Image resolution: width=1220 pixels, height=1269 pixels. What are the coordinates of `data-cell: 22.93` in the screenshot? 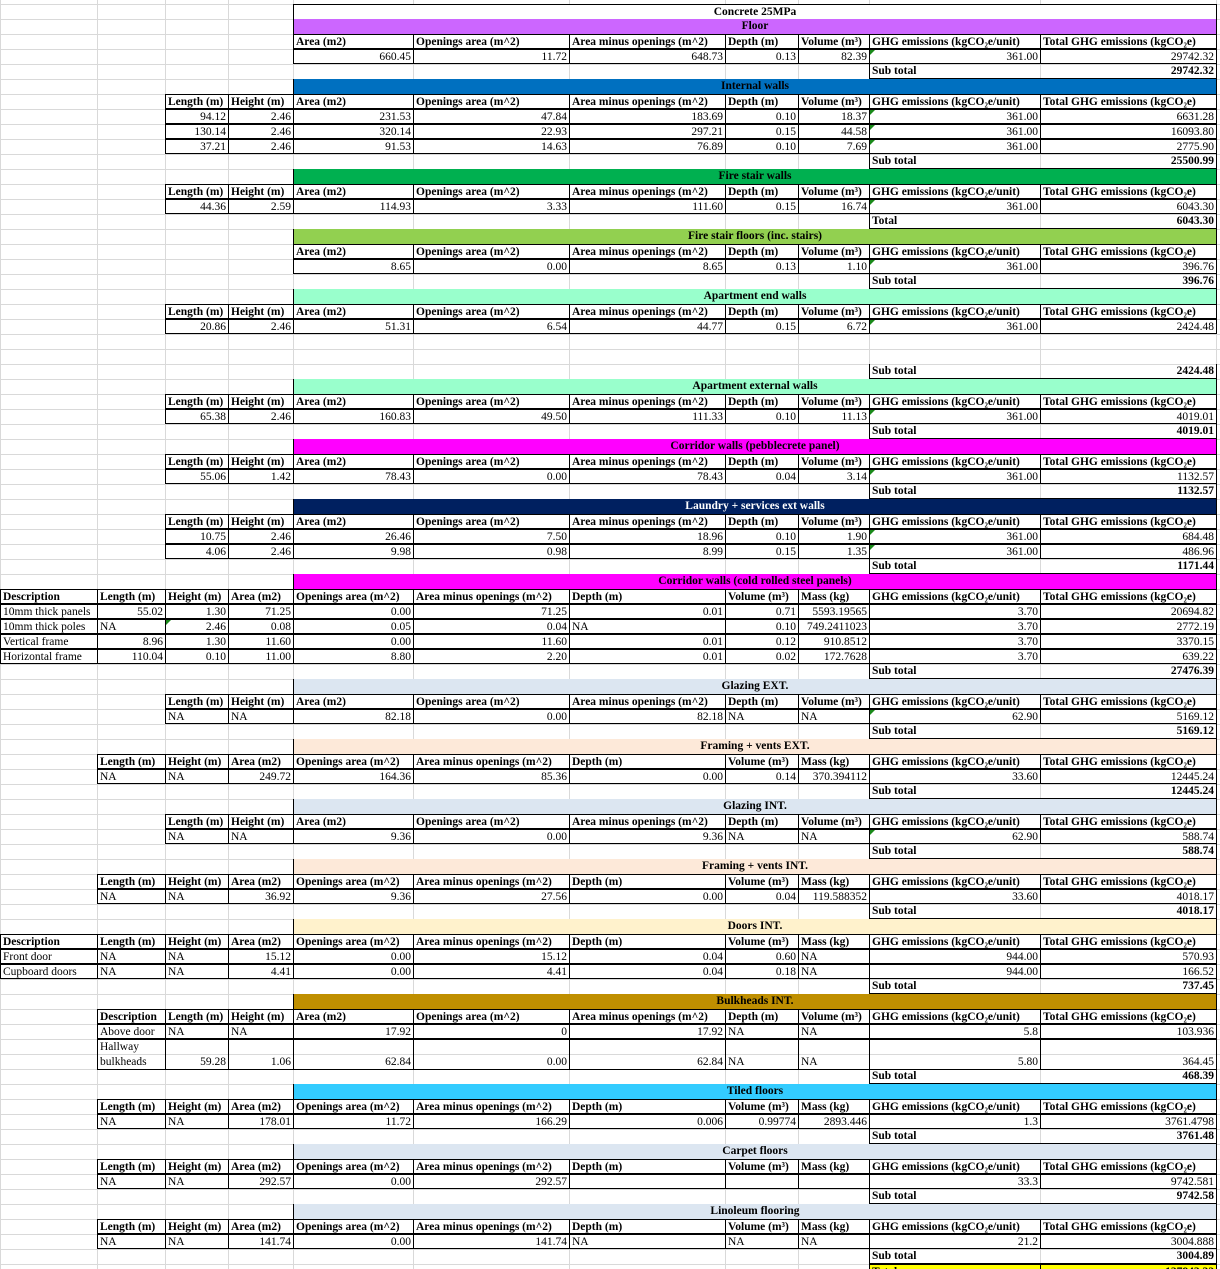 It's located at (491, 131).